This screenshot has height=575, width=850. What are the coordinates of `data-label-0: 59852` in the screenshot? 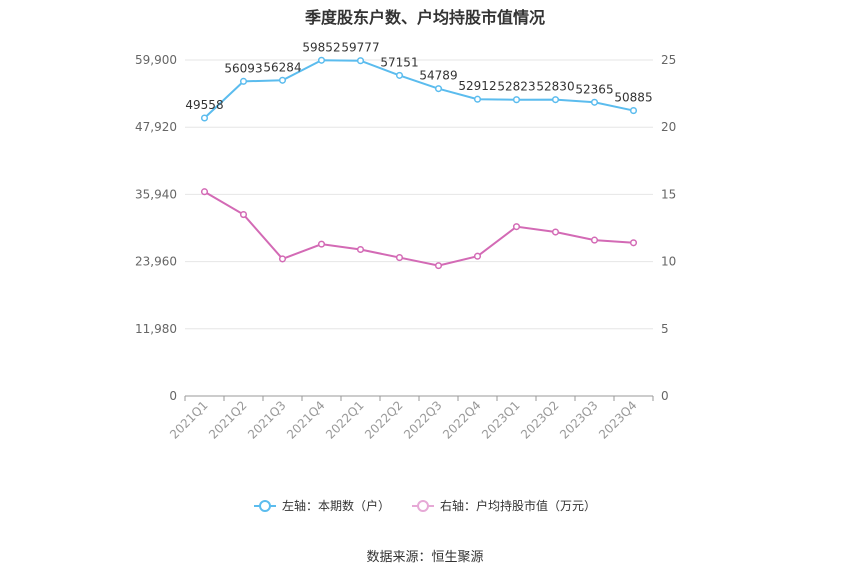 It's located at (321, 47).